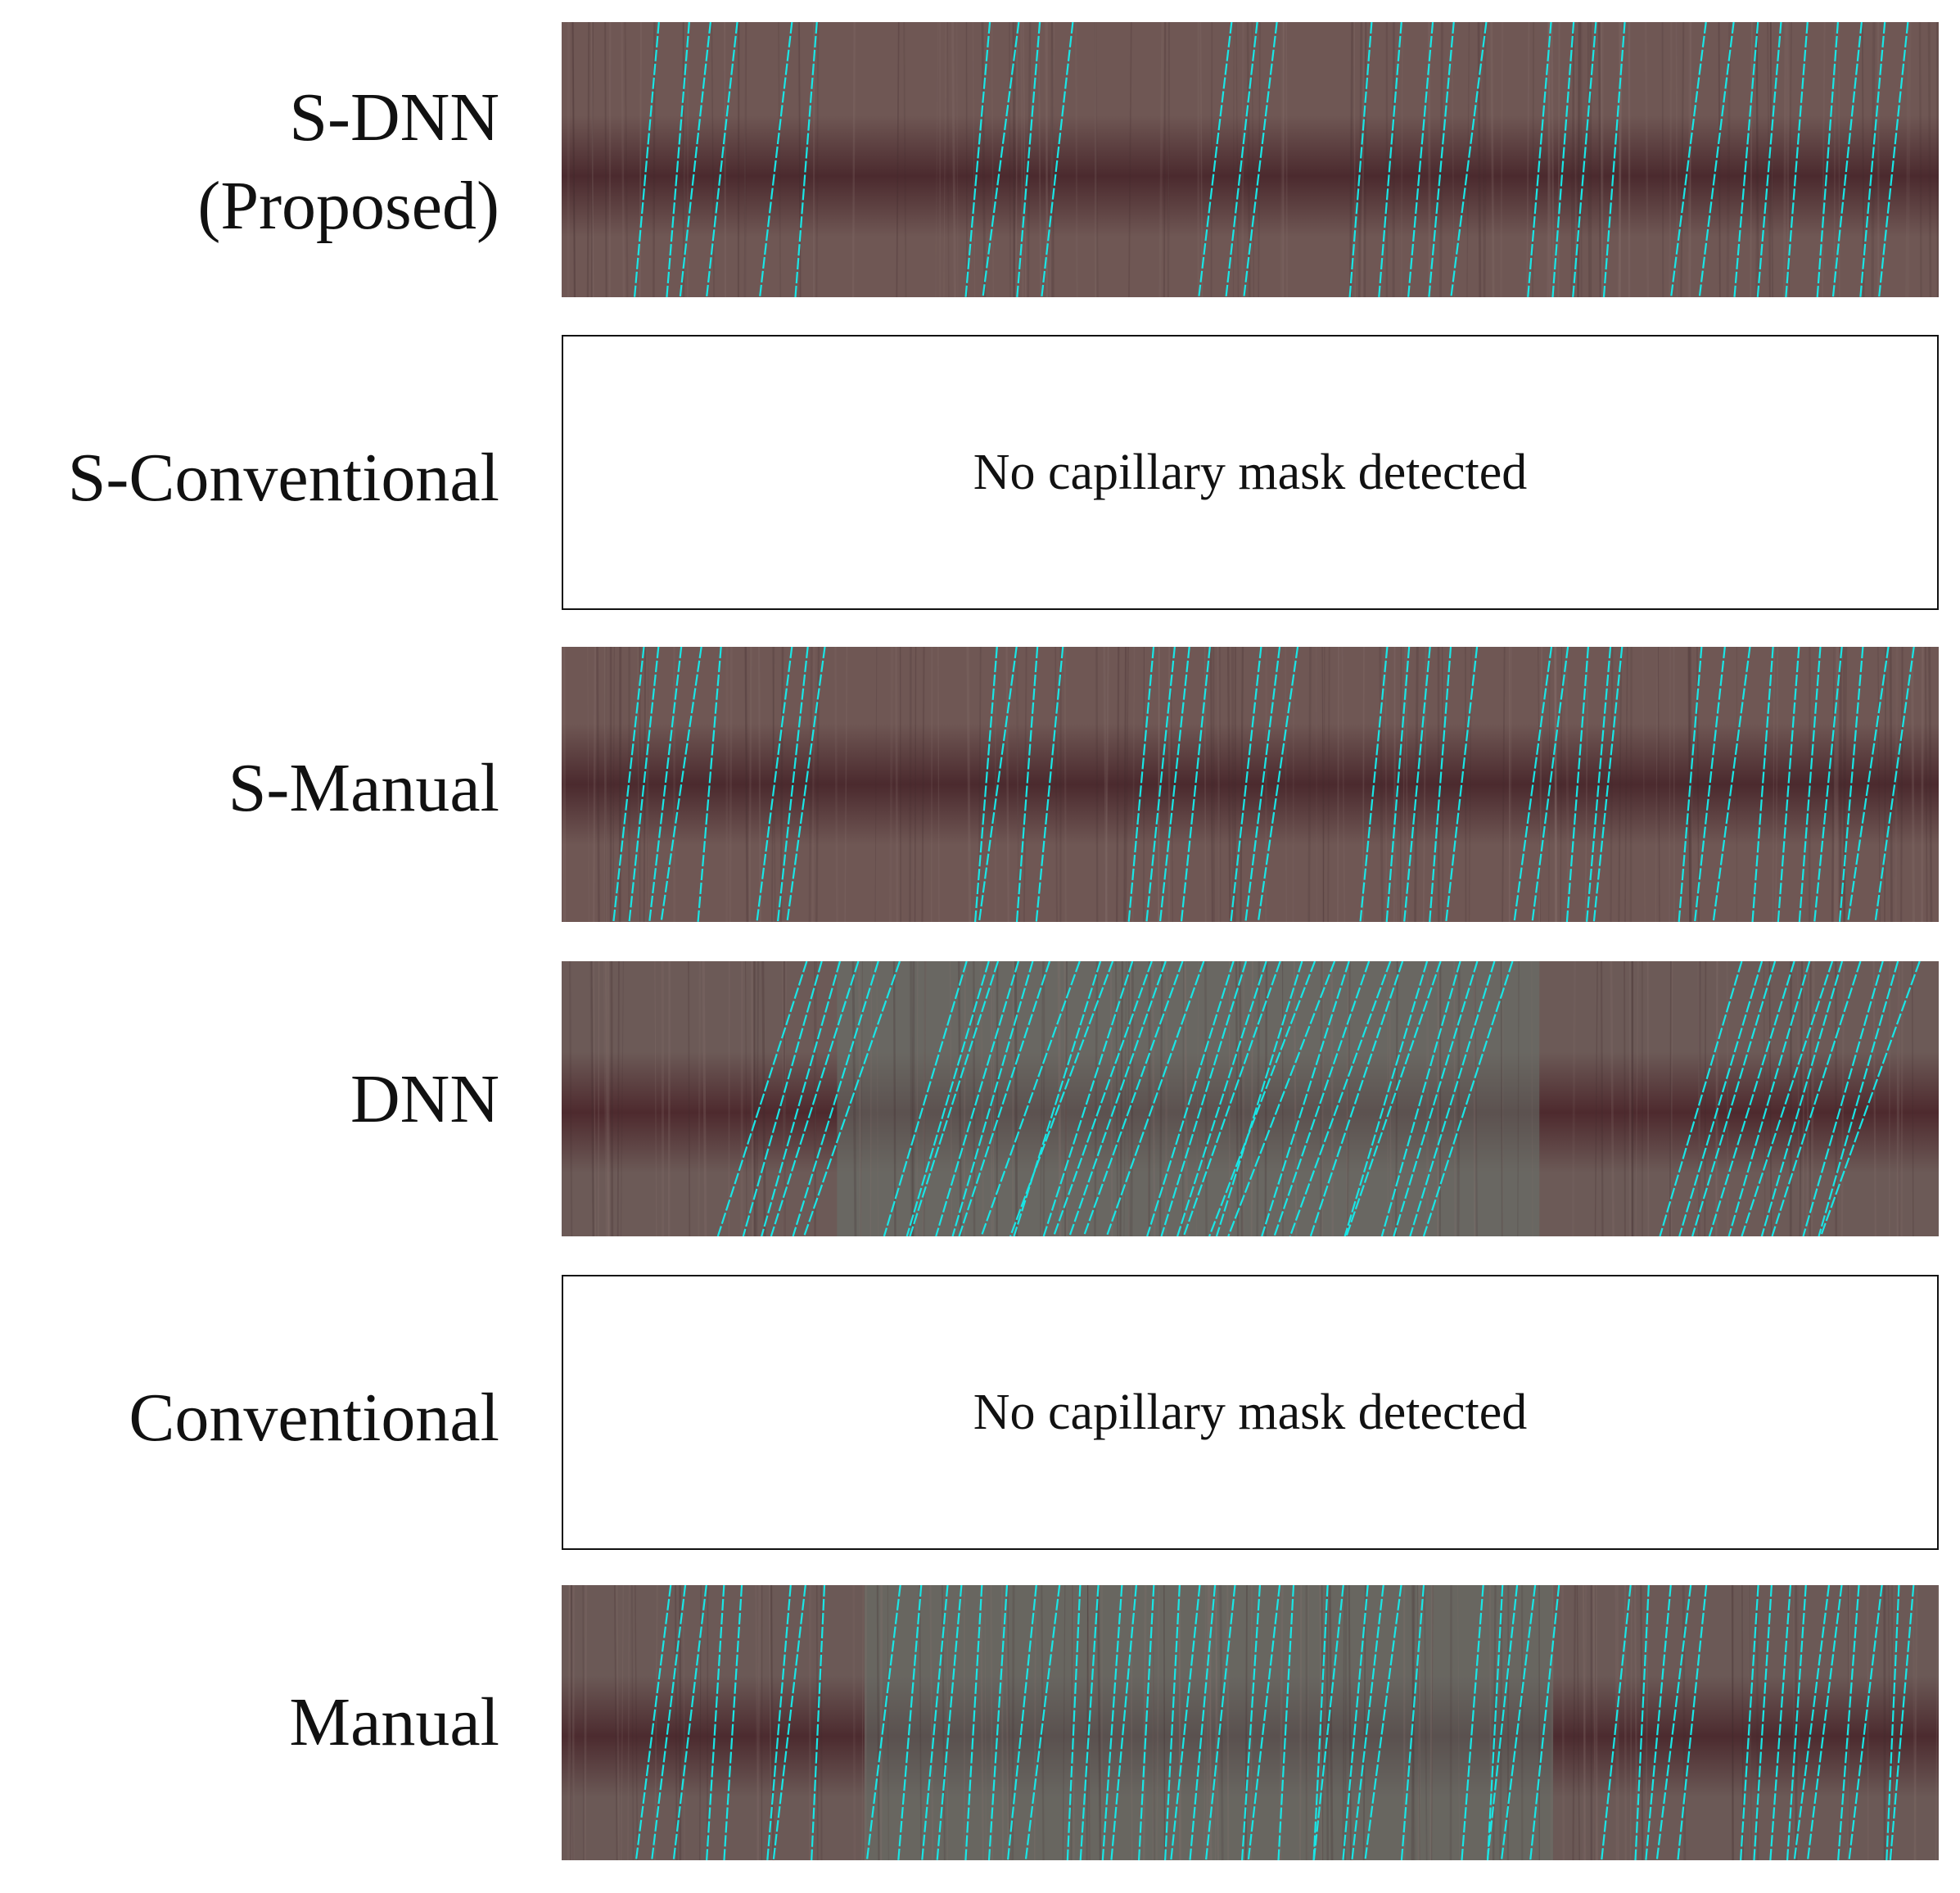 The width and height of the screenshot is (1960, 1893). What do you see at coordinates (250, 1418) in the screenshot?
I see `row-label-conventional: Conventional` at bounding box center [250, 1418].